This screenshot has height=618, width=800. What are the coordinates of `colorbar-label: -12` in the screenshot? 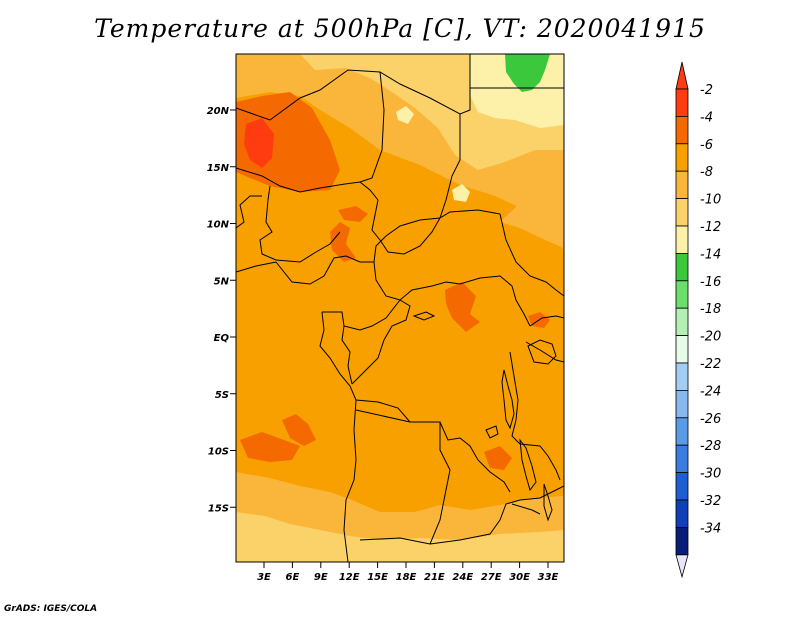 It's located at (710, 227).